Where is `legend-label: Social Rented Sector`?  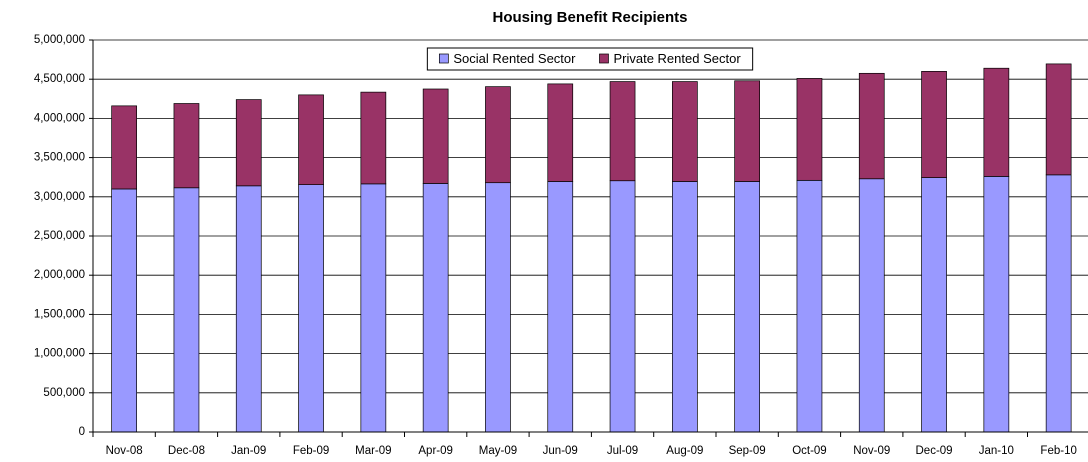 legend-label: Social Rented Sector is located at coordinates (514, 58).